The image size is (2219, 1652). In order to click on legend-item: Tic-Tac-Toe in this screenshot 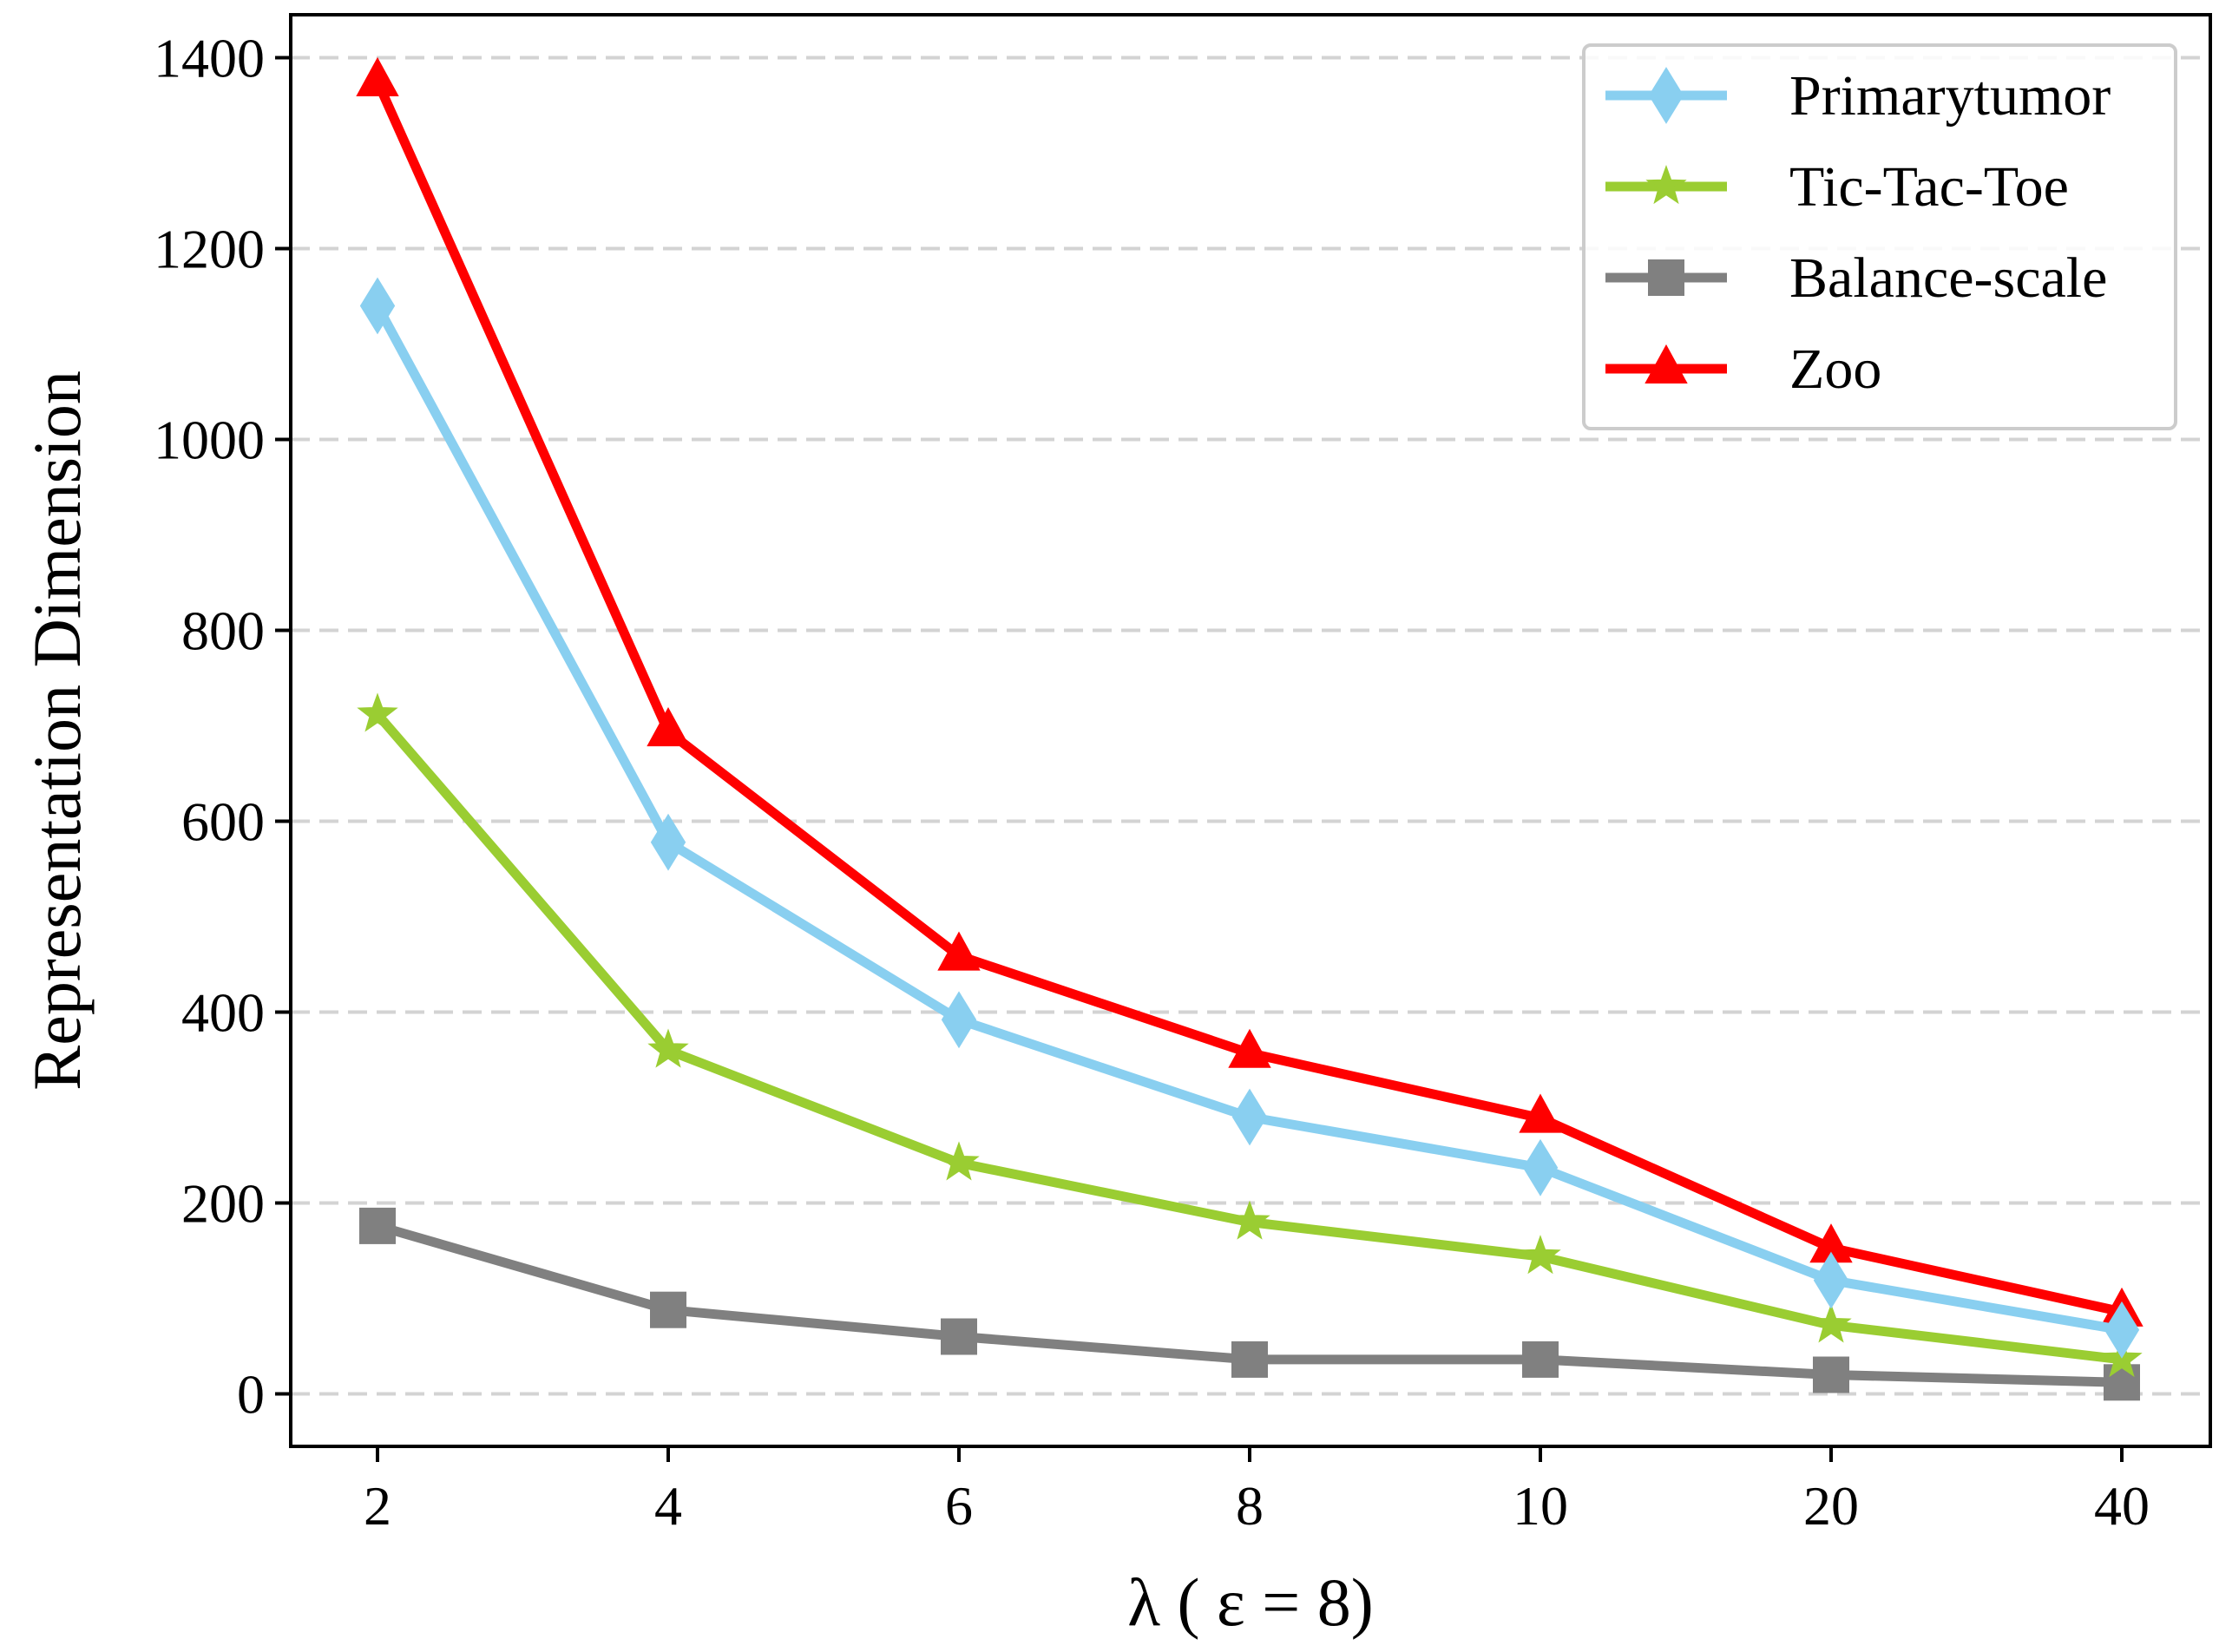, I will do `click(1837, 187)`.